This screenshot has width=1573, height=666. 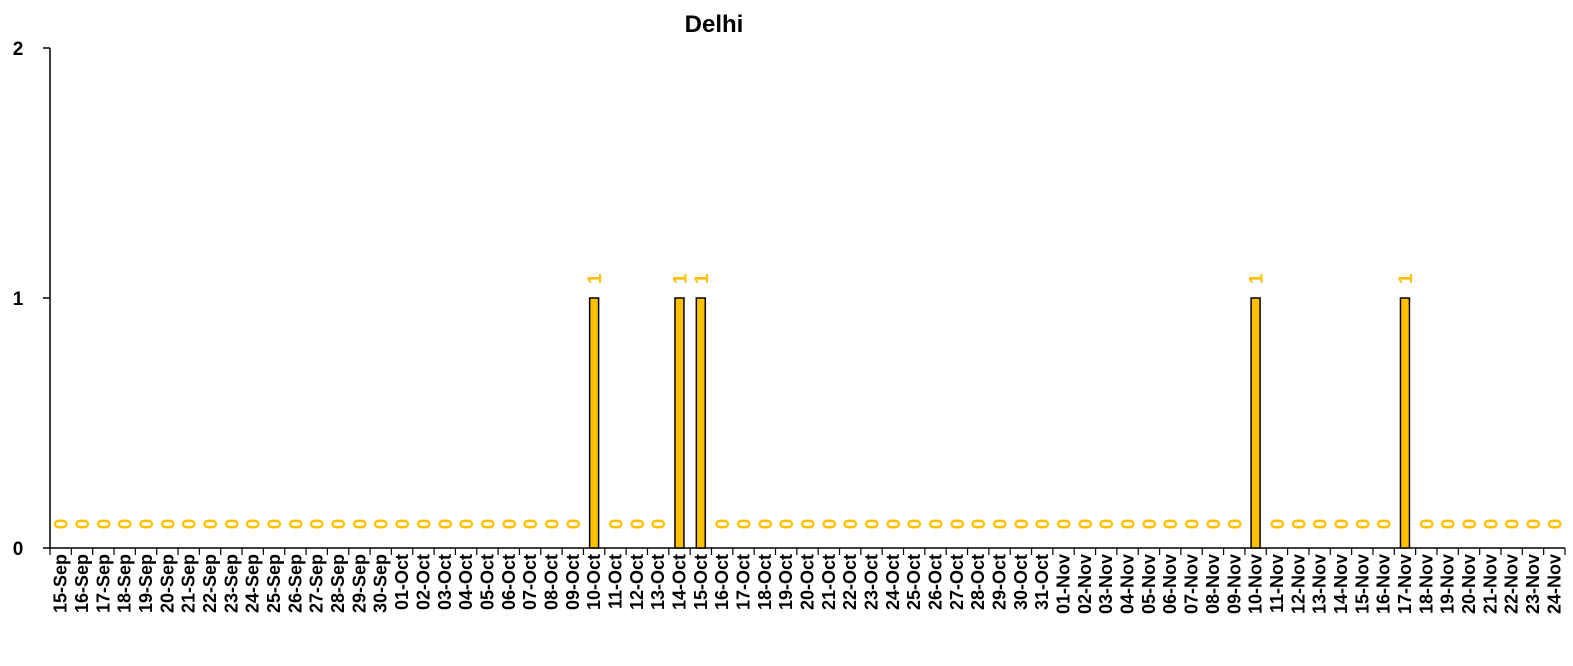 What do you see at coordinates (146, 583) in the screenshot?
I see `x-tick-label: 19-Sep` at bounding box center [146, 583].